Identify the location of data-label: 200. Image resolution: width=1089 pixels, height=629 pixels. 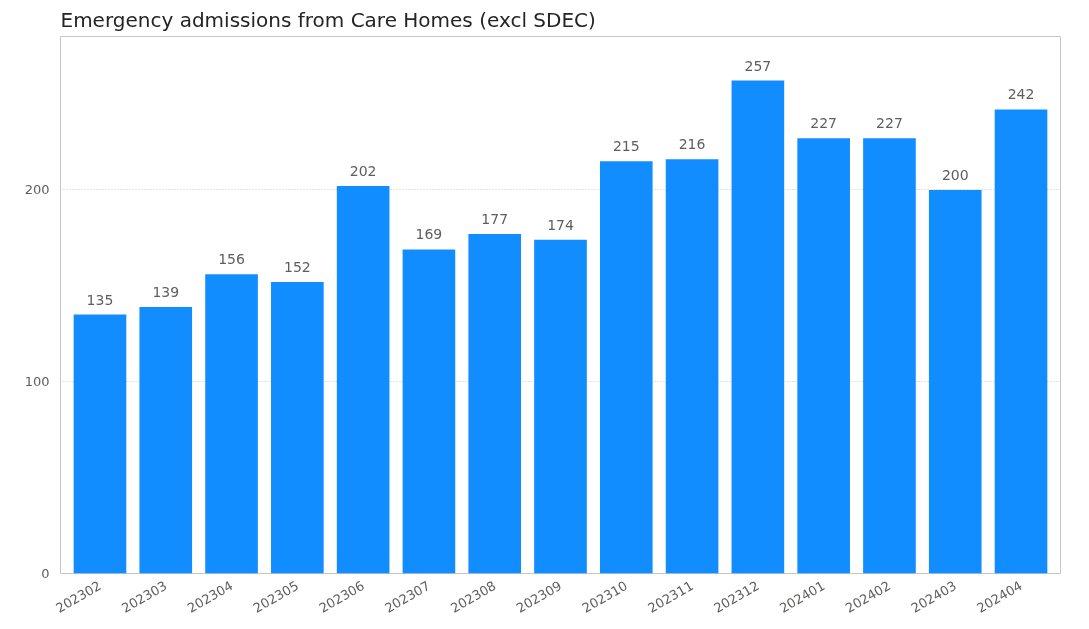
(955, 174).